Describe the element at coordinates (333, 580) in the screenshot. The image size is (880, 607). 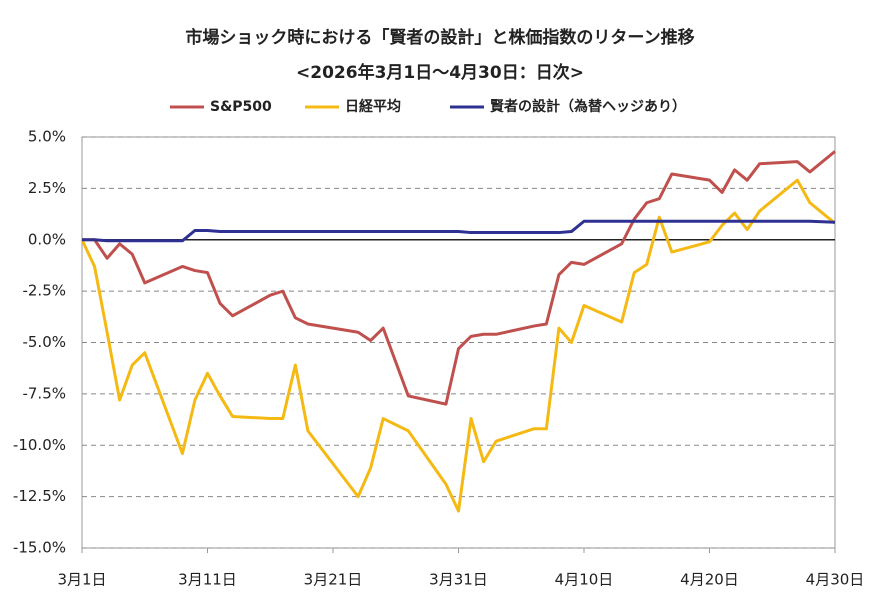
I see `x-tick-label: 3月21日` at that location.